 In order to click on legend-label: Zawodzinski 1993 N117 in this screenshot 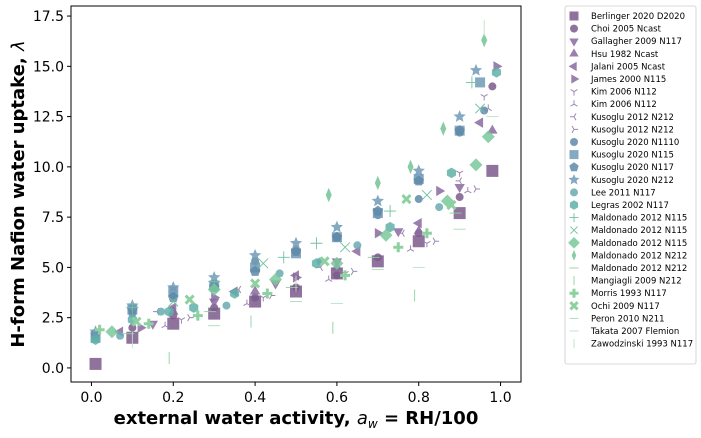, I will do `click(642, 345)`.